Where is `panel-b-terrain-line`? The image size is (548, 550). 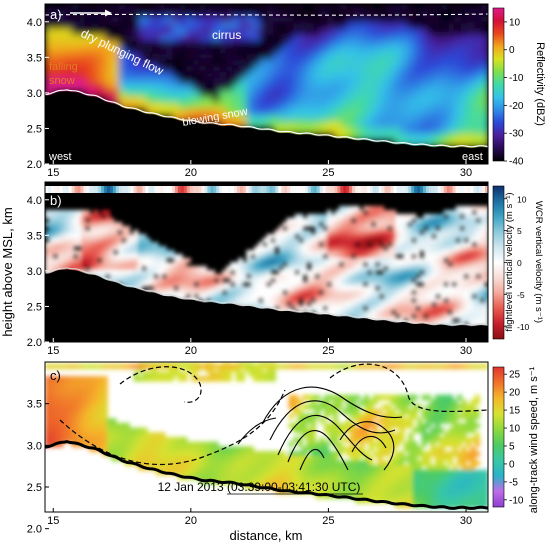 panel-b-terrain-line is located at coordinates (266, 296).